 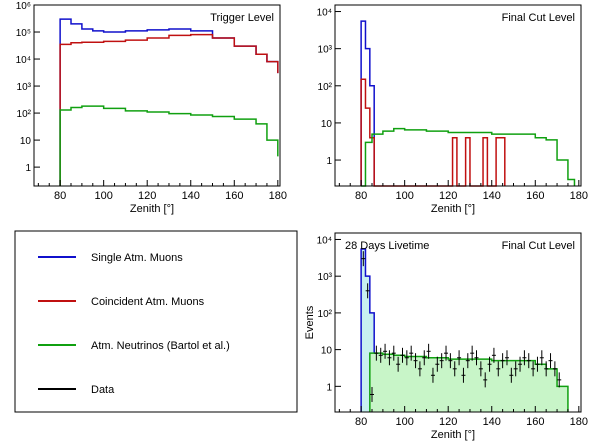 I want to click on series-line-single, so click(x=367, y=330).